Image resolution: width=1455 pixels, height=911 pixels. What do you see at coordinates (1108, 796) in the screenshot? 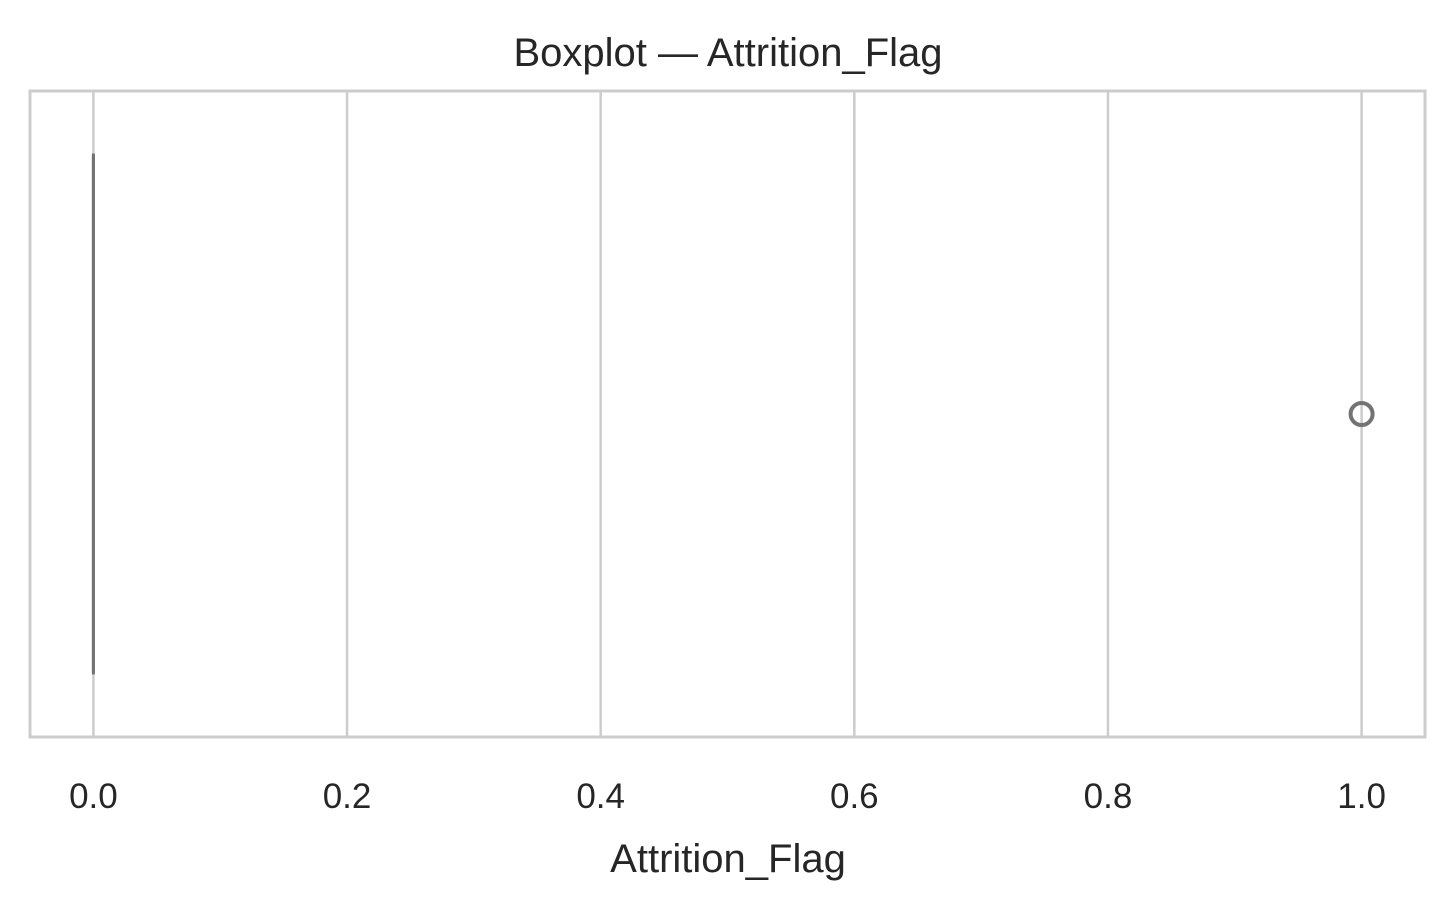
I see `x-tick-label: 0.8` at bounding box center [1108, 796].